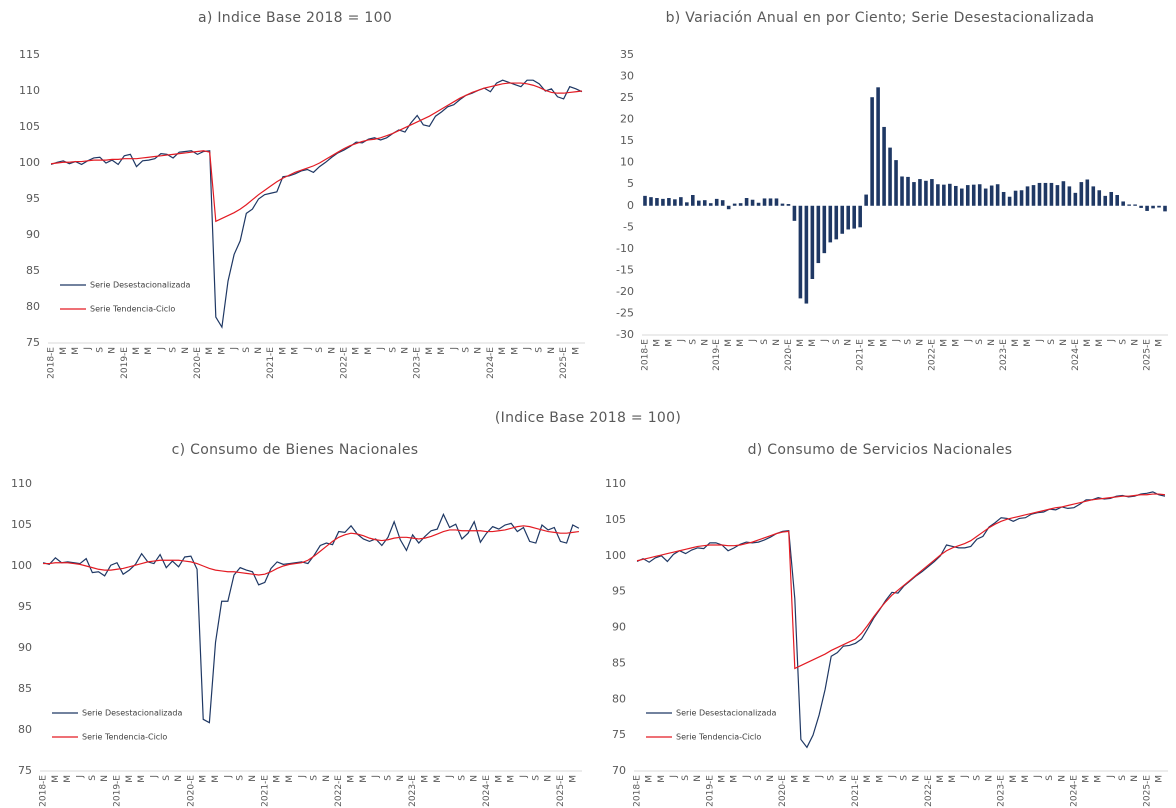 The image size is (1176, 808). I want to click on y-tick-label: 30, so click(627, 76).